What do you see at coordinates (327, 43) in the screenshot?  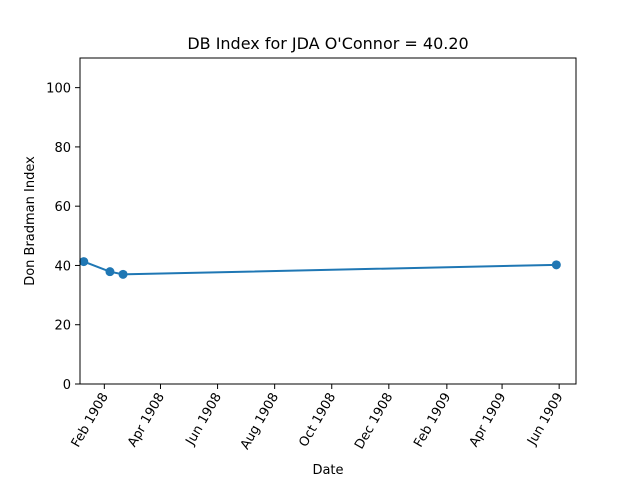 I see `chart-title: DB Index for JDA O'Connor = 40.20` at bounding box center [327, 43].